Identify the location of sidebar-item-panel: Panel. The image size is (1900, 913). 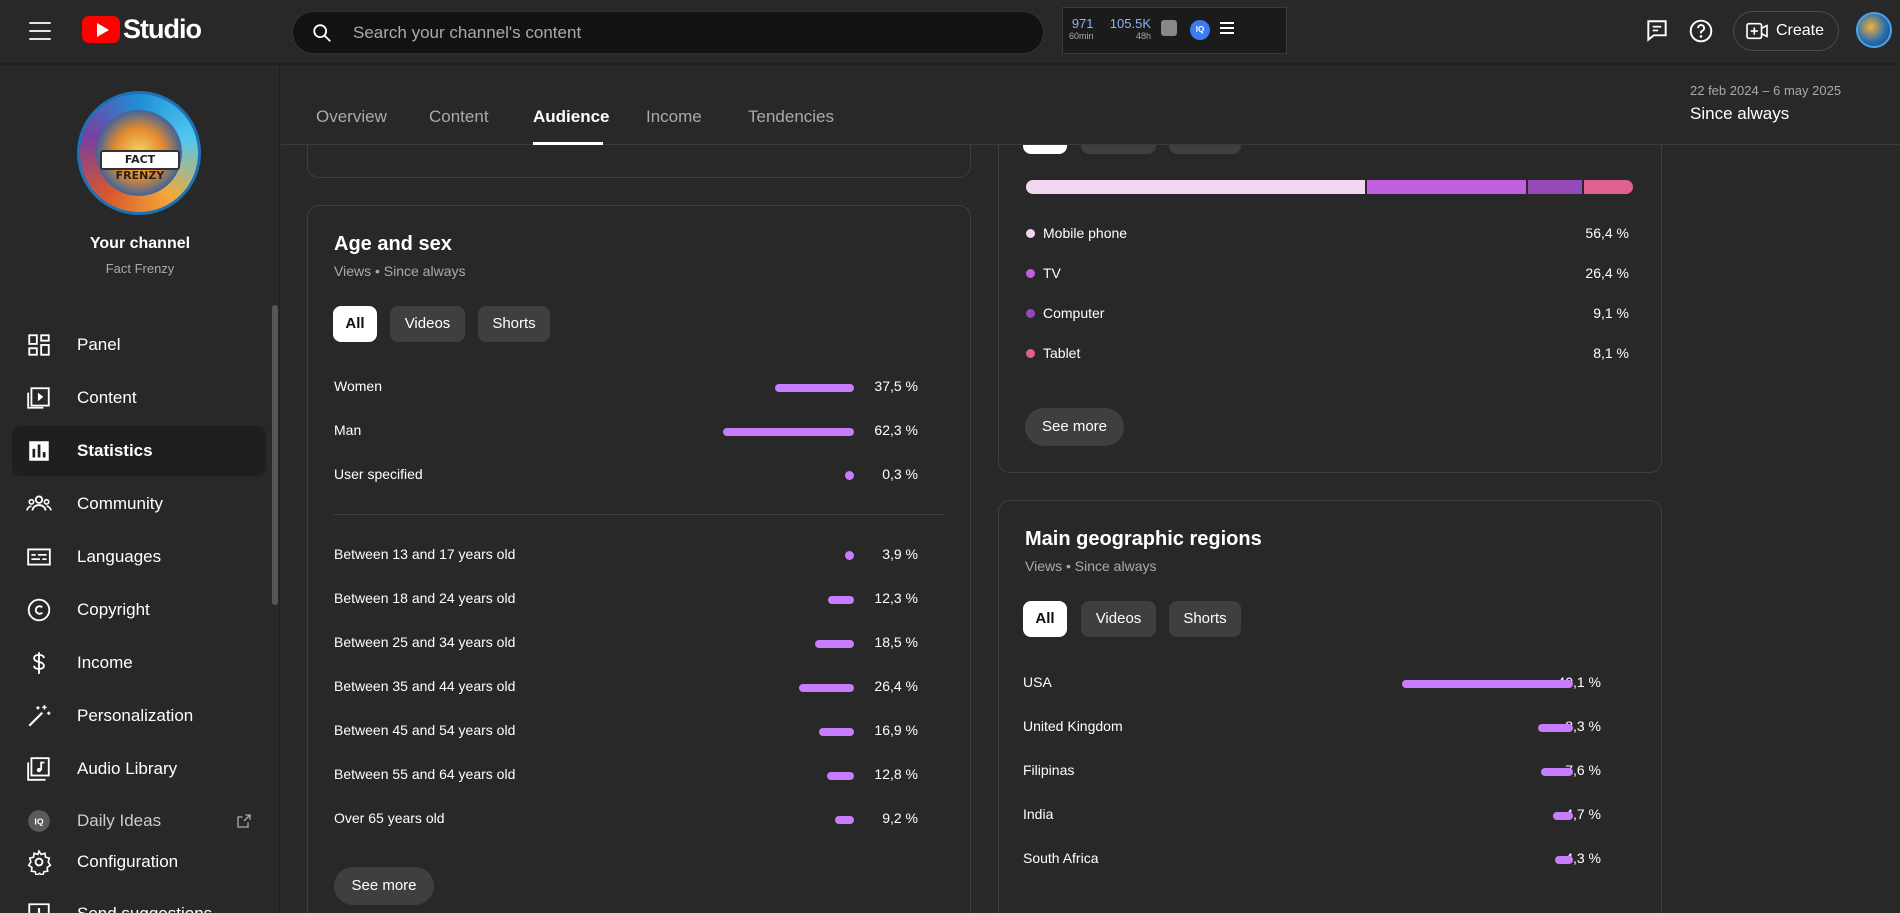
(139, 345).